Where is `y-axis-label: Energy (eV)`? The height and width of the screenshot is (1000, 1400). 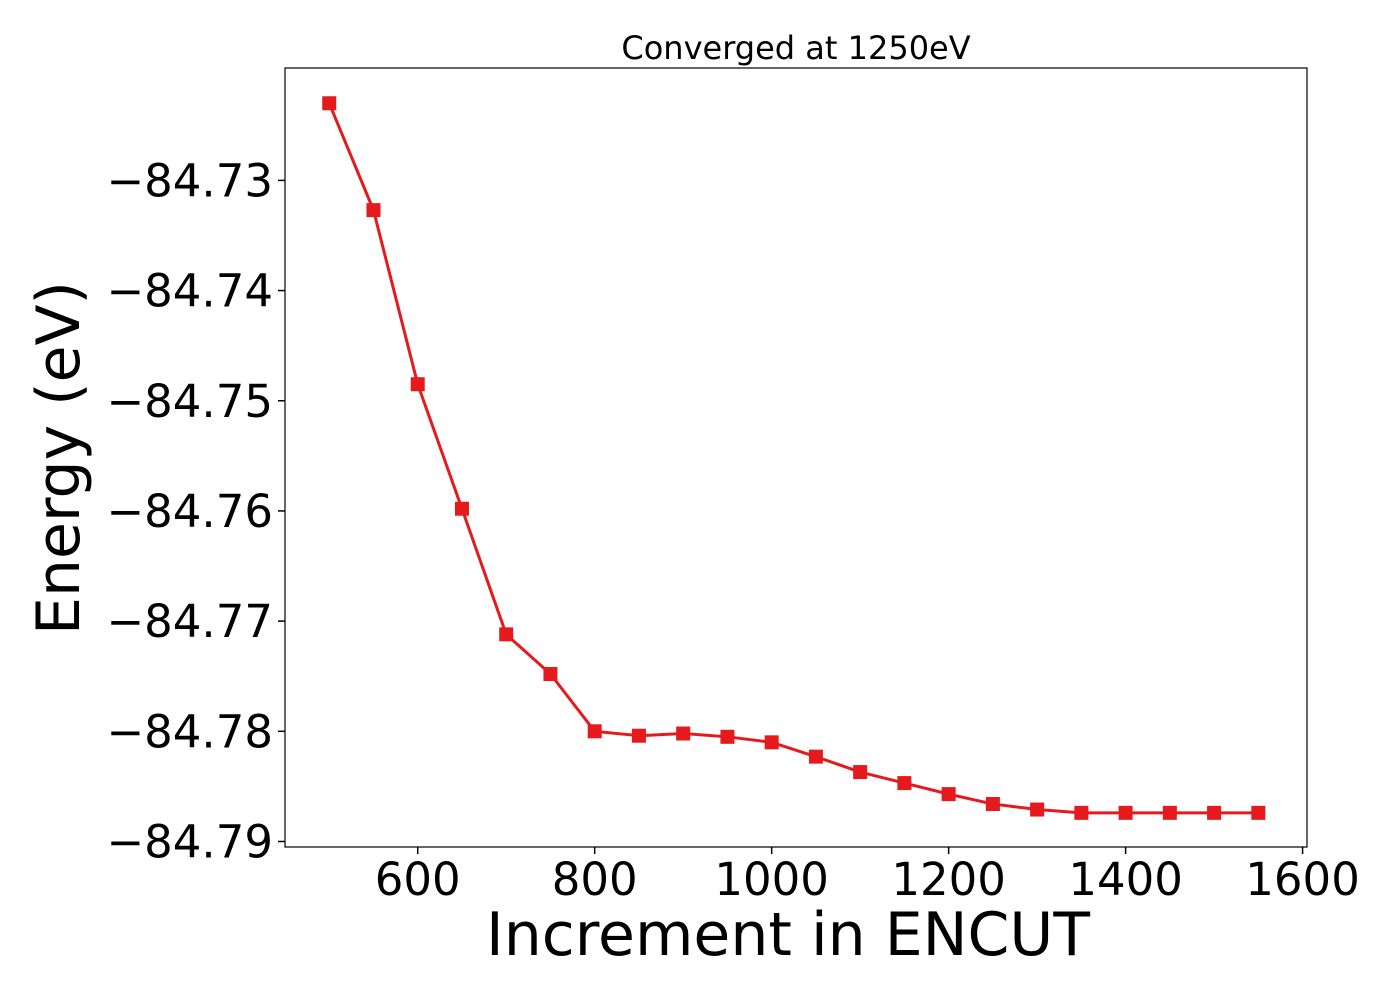
y-axis-label: Energy (eV) is located at coordinates (59, 458).